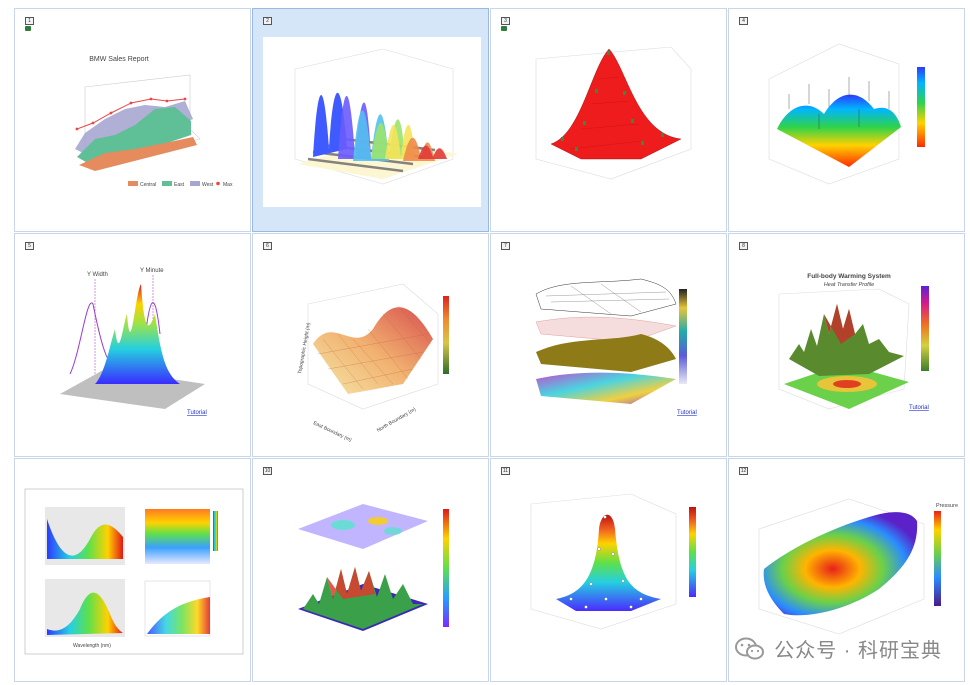 Image resolution: width=970 pixels, height=685 pixels. I want to click on graph-badge: 11, so click(505, 471).